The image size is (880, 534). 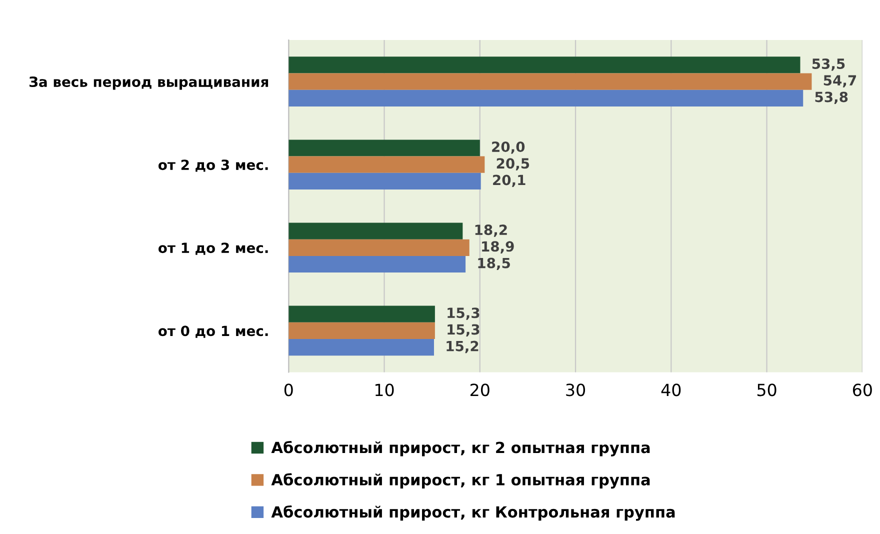 I want to click on data-label: 18,5, so click(x=494, y=264).